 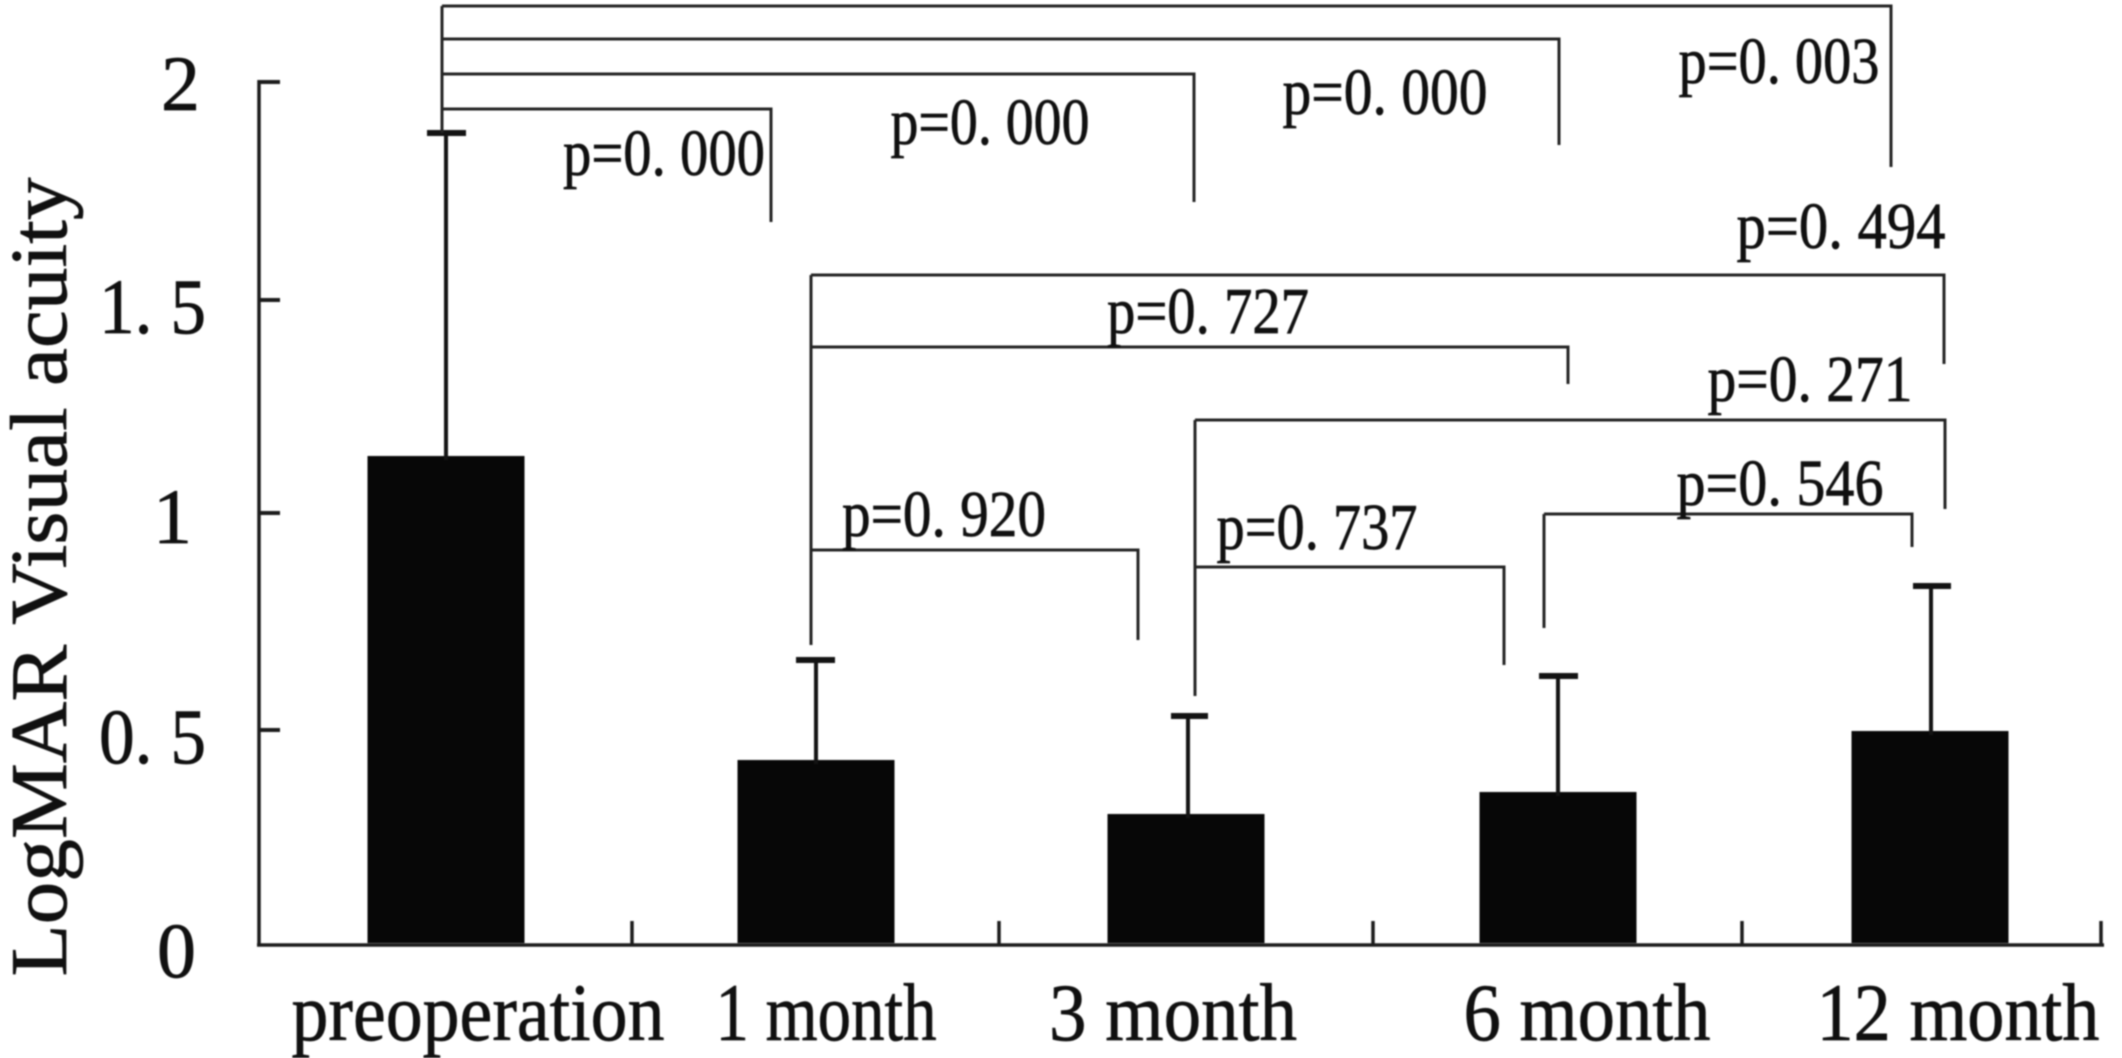 What do you see at coordinates (1958, 1012) in the screenshot?
I see `svg-text: 12 month` at bounding box center [1958, 1012].